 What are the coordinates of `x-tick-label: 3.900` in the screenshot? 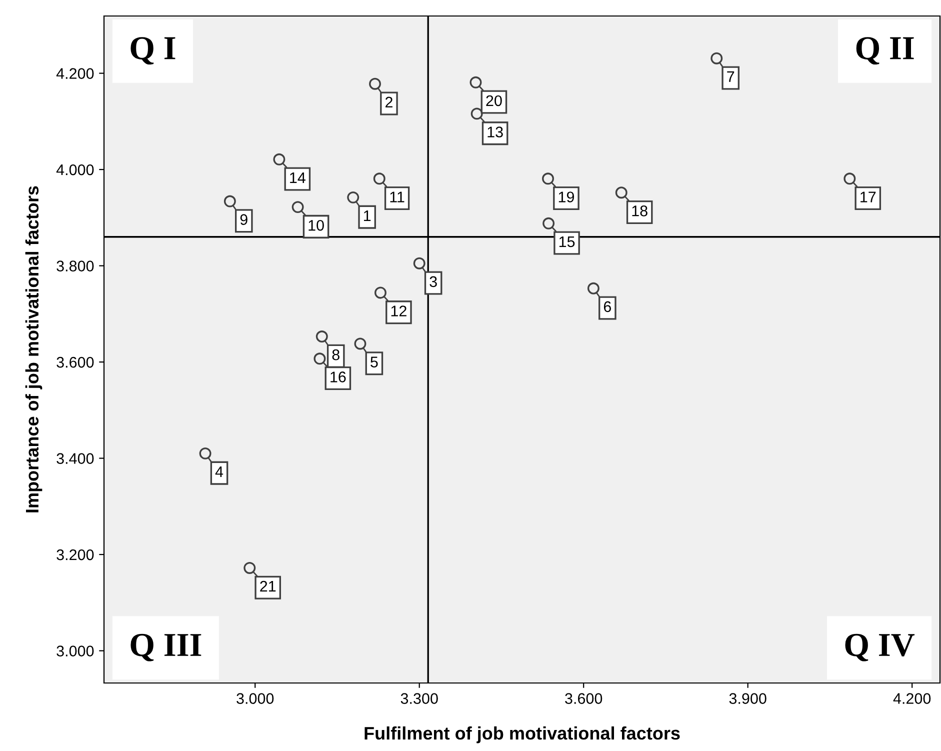 It's located at (747, 698).